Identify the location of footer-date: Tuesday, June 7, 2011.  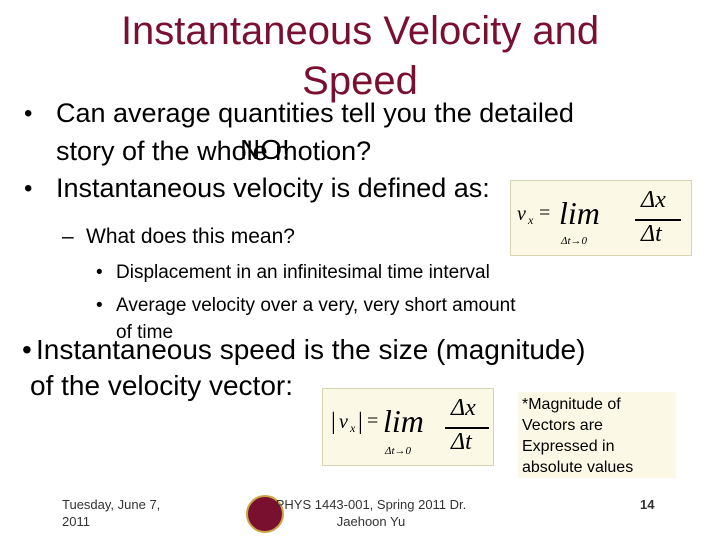
(111, 513).